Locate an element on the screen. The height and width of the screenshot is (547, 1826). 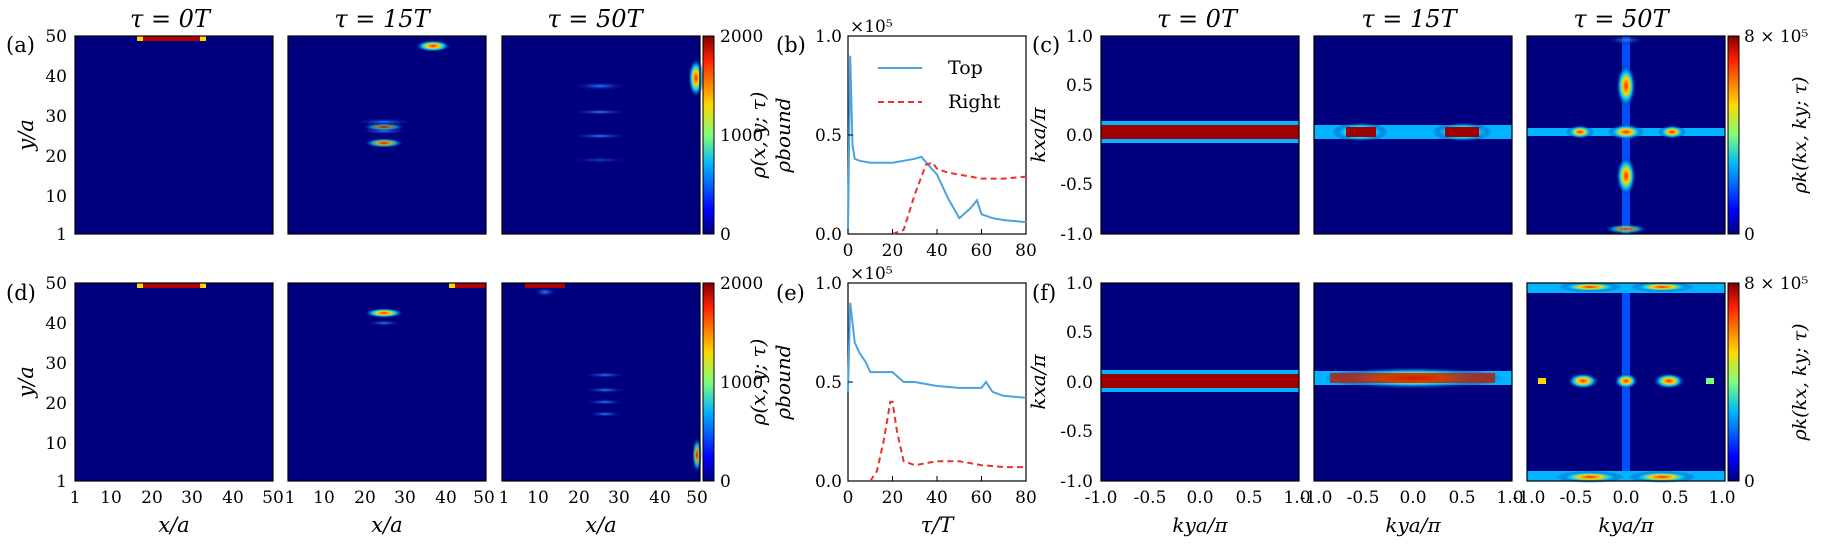
colorbar-real-row1: 2000 1000 0 ρ(x, y; τ) is located at coordinates (736, 136).